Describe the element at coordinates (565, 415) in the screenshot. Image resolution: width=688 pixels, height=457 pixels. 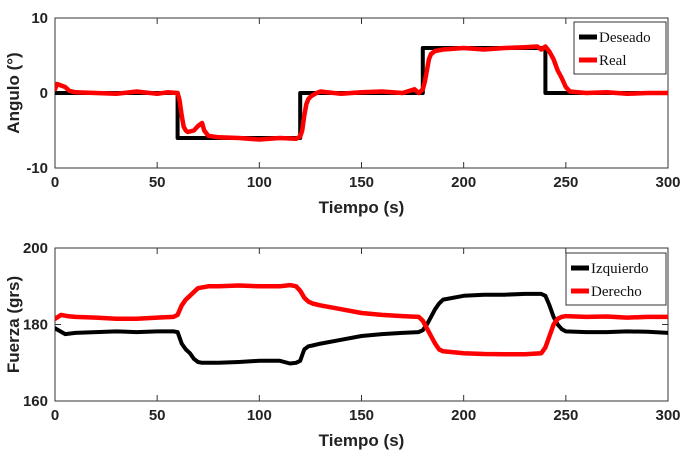
I see `force-xtick-label: 250` at that location.